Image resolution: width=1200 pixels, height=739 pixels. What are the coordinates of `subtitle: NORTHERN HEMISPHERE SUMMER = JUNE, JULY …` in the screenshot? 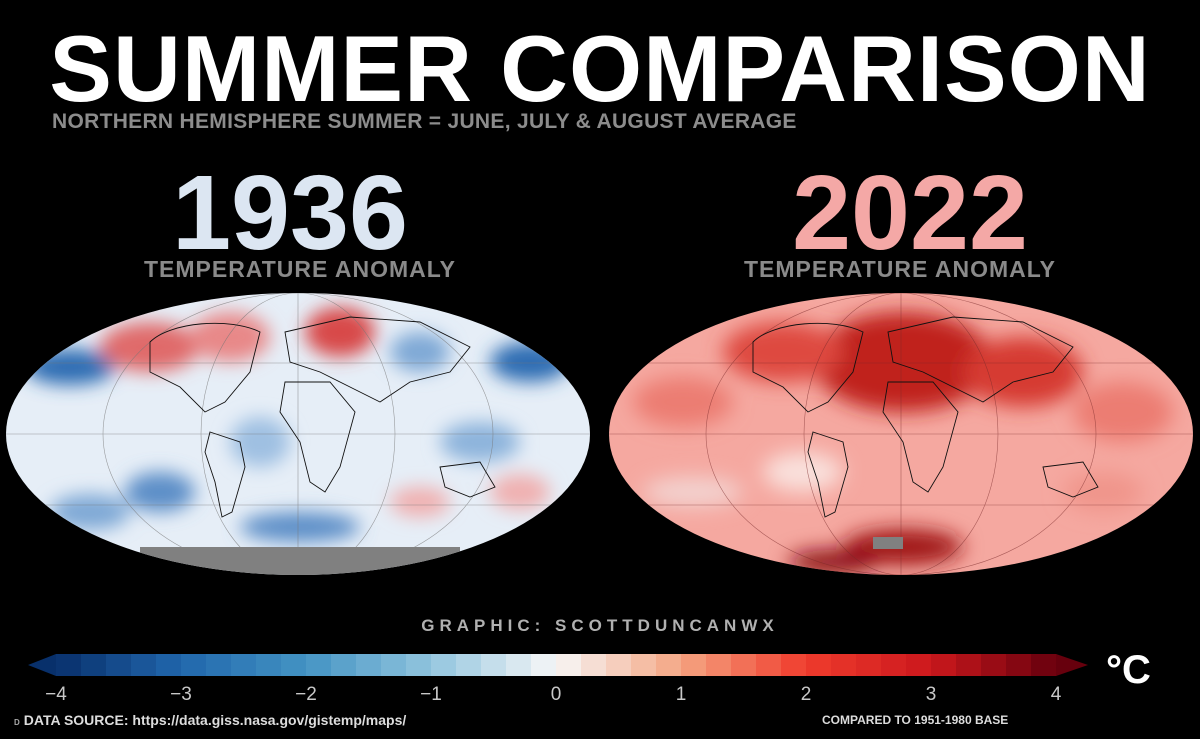 It's located at (424, 121).